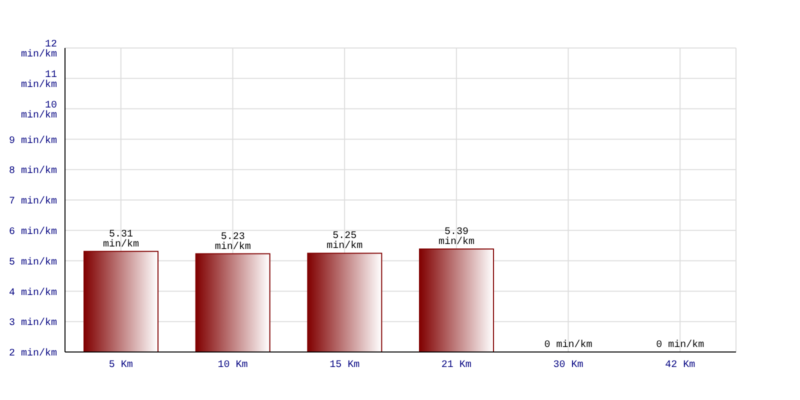 This screenshot has width=800, height=400. I want to click on y-tick-label: 8 min/km, so click(32, 171).